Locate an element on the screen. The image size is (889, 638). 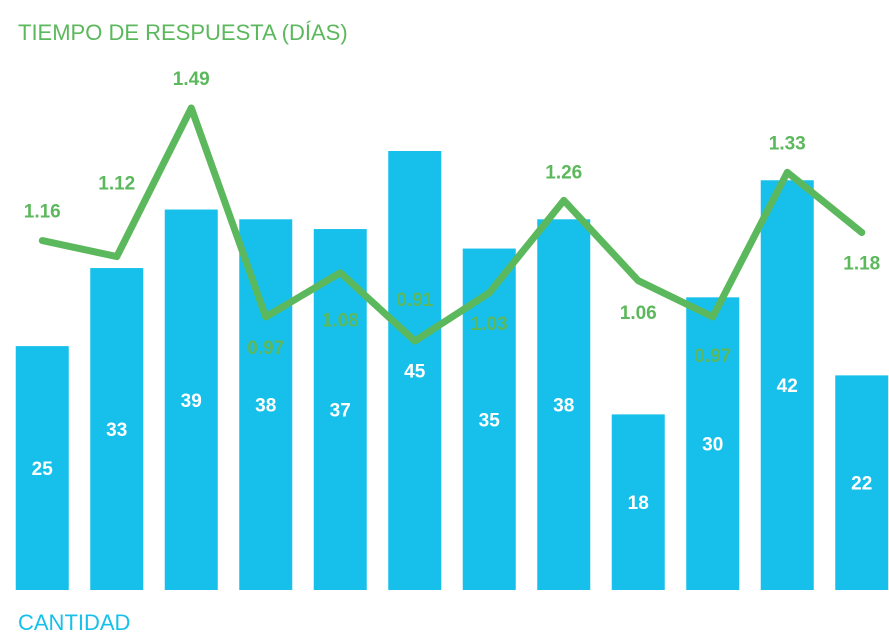
line-label: 1.33 is located at coordinates (787, 143).